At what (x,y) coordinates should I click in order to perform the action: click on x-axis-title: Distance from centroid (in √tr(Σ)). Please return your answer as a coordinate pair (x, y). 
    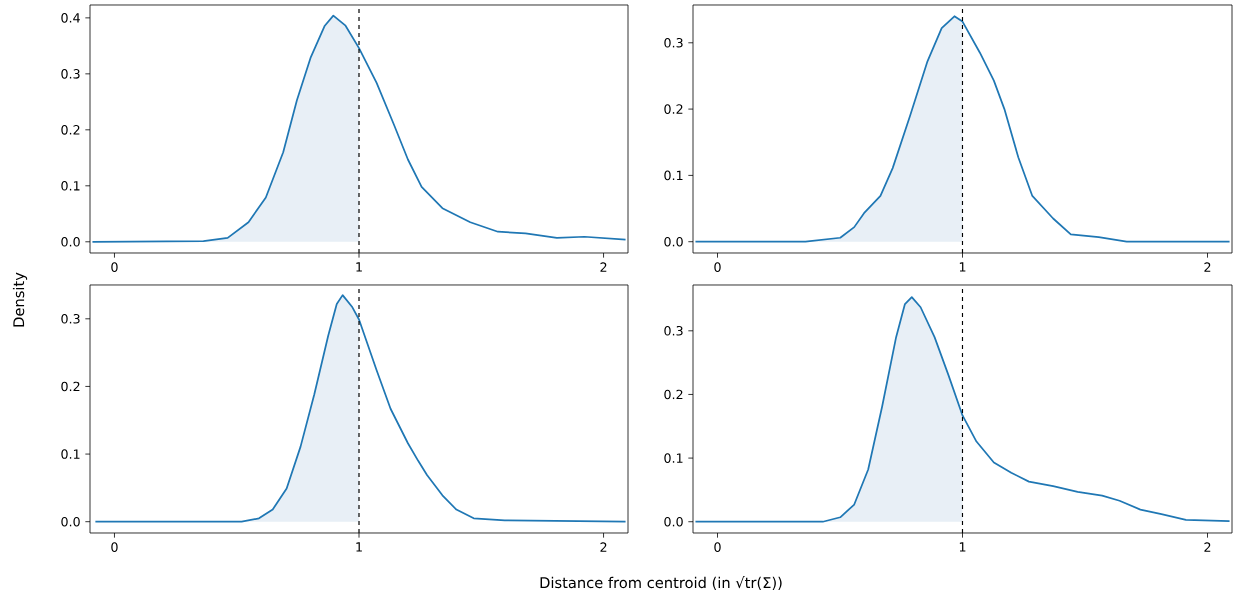
    Looking at the image, I should click on (661, 583).